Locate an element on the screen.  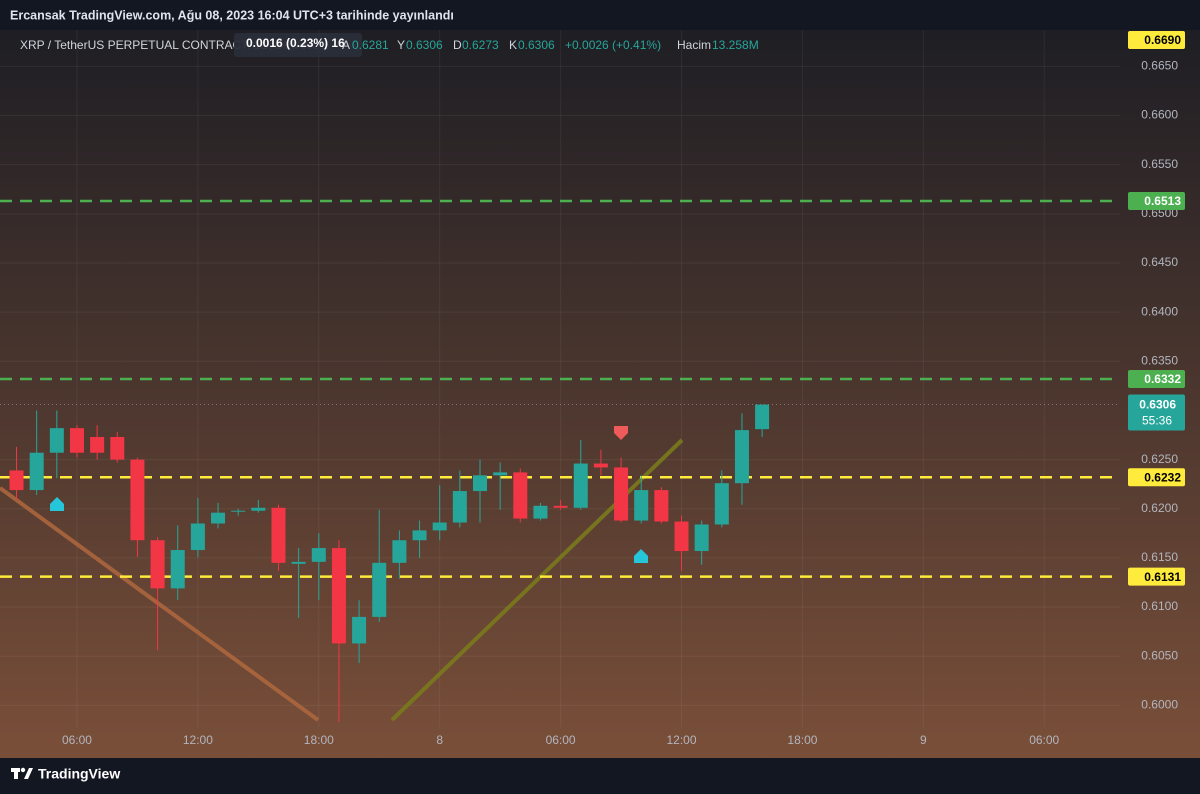
legend-high-label: Y is located at coordinates (401, 45).